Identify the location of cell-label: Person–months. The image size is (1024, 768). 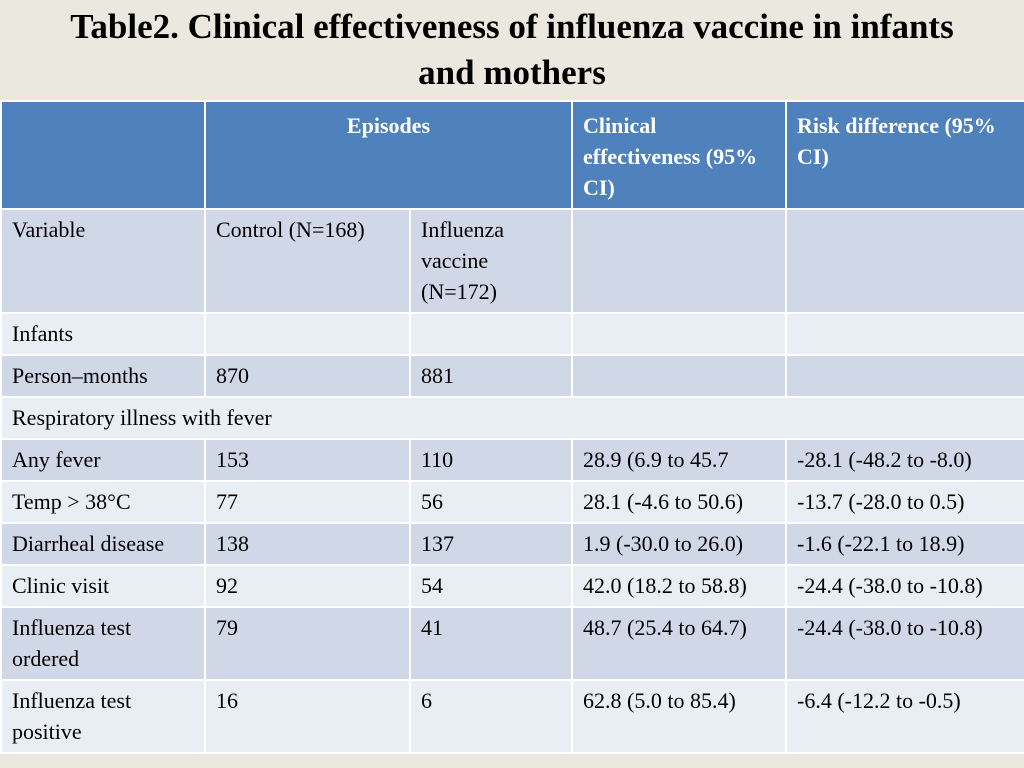
(103, 376).